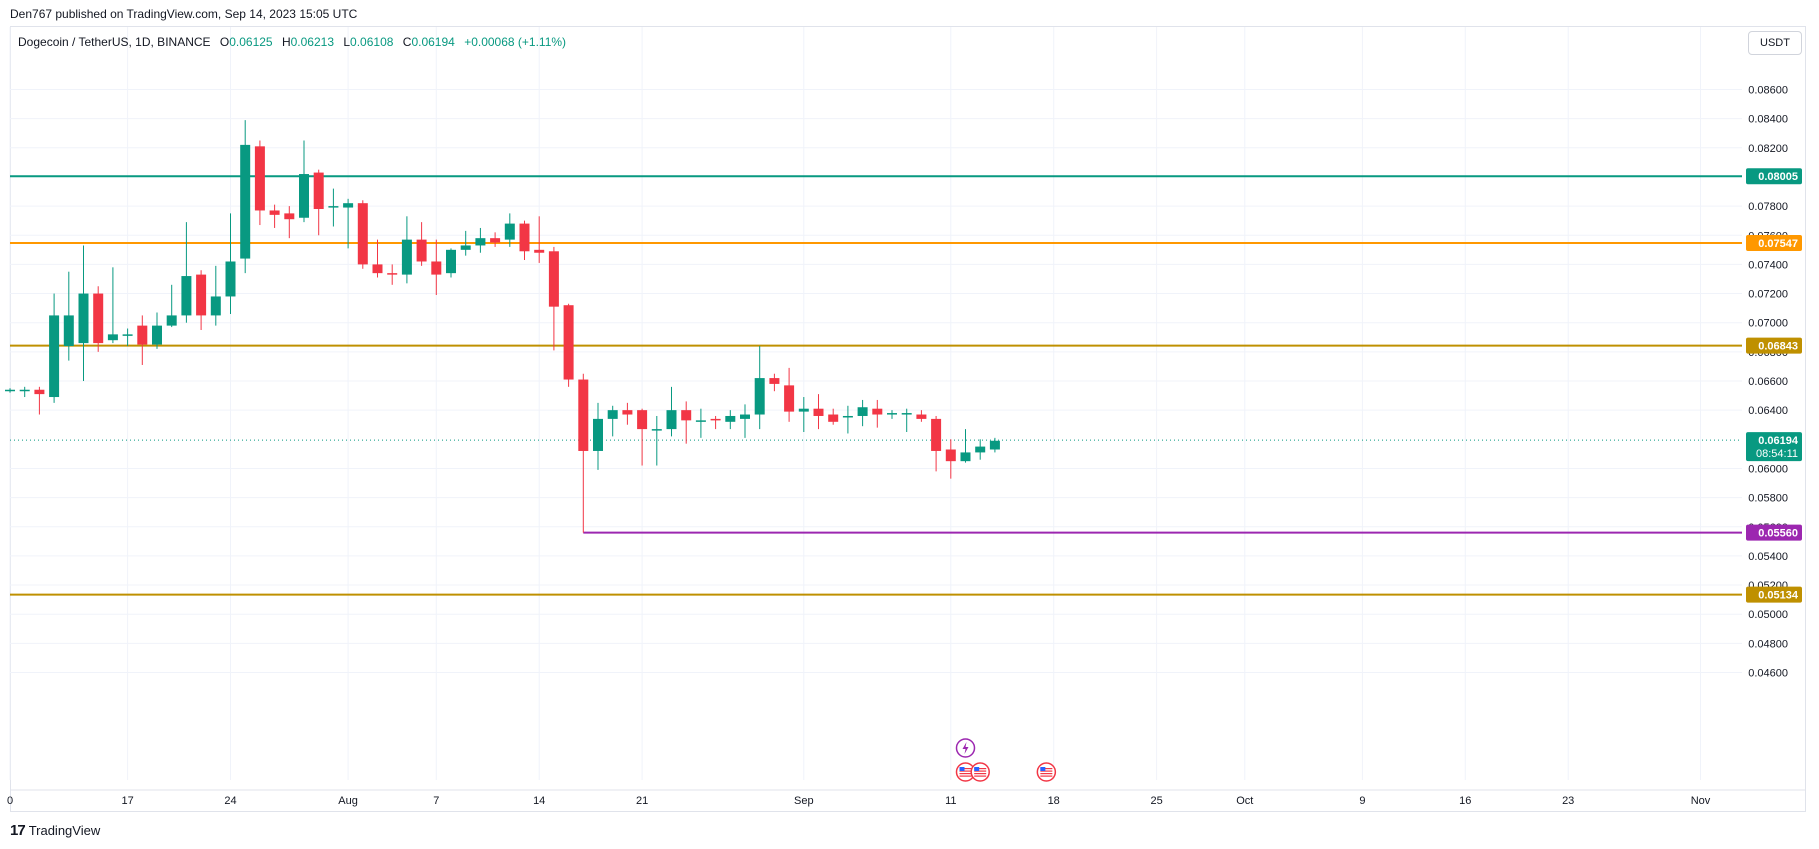 Image resolution: width=1819 pixels, height=849 pixels. Describe the element at coordinates (1768, 295) in the screenshot. I see `y-tick-label: 0.07200` at that location.